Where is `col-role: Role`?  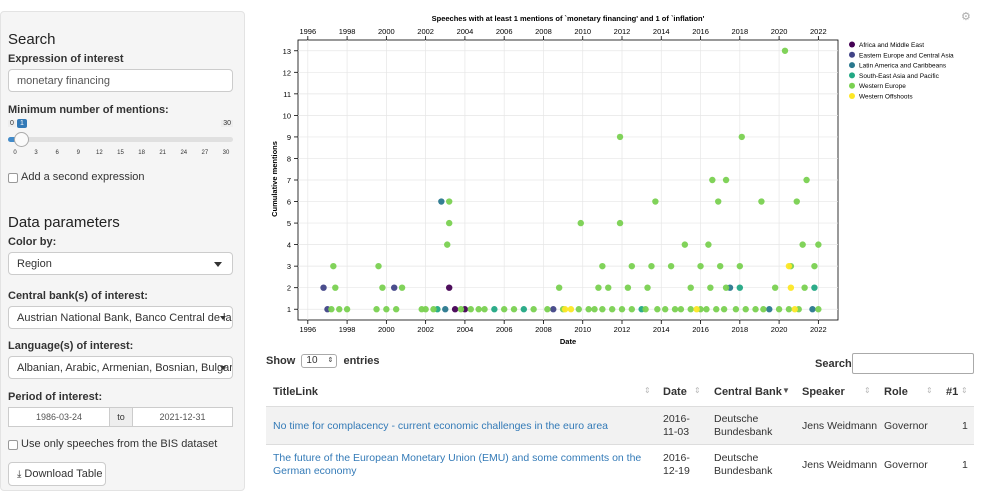 col-role: Role is located at coordinates (896, 392).